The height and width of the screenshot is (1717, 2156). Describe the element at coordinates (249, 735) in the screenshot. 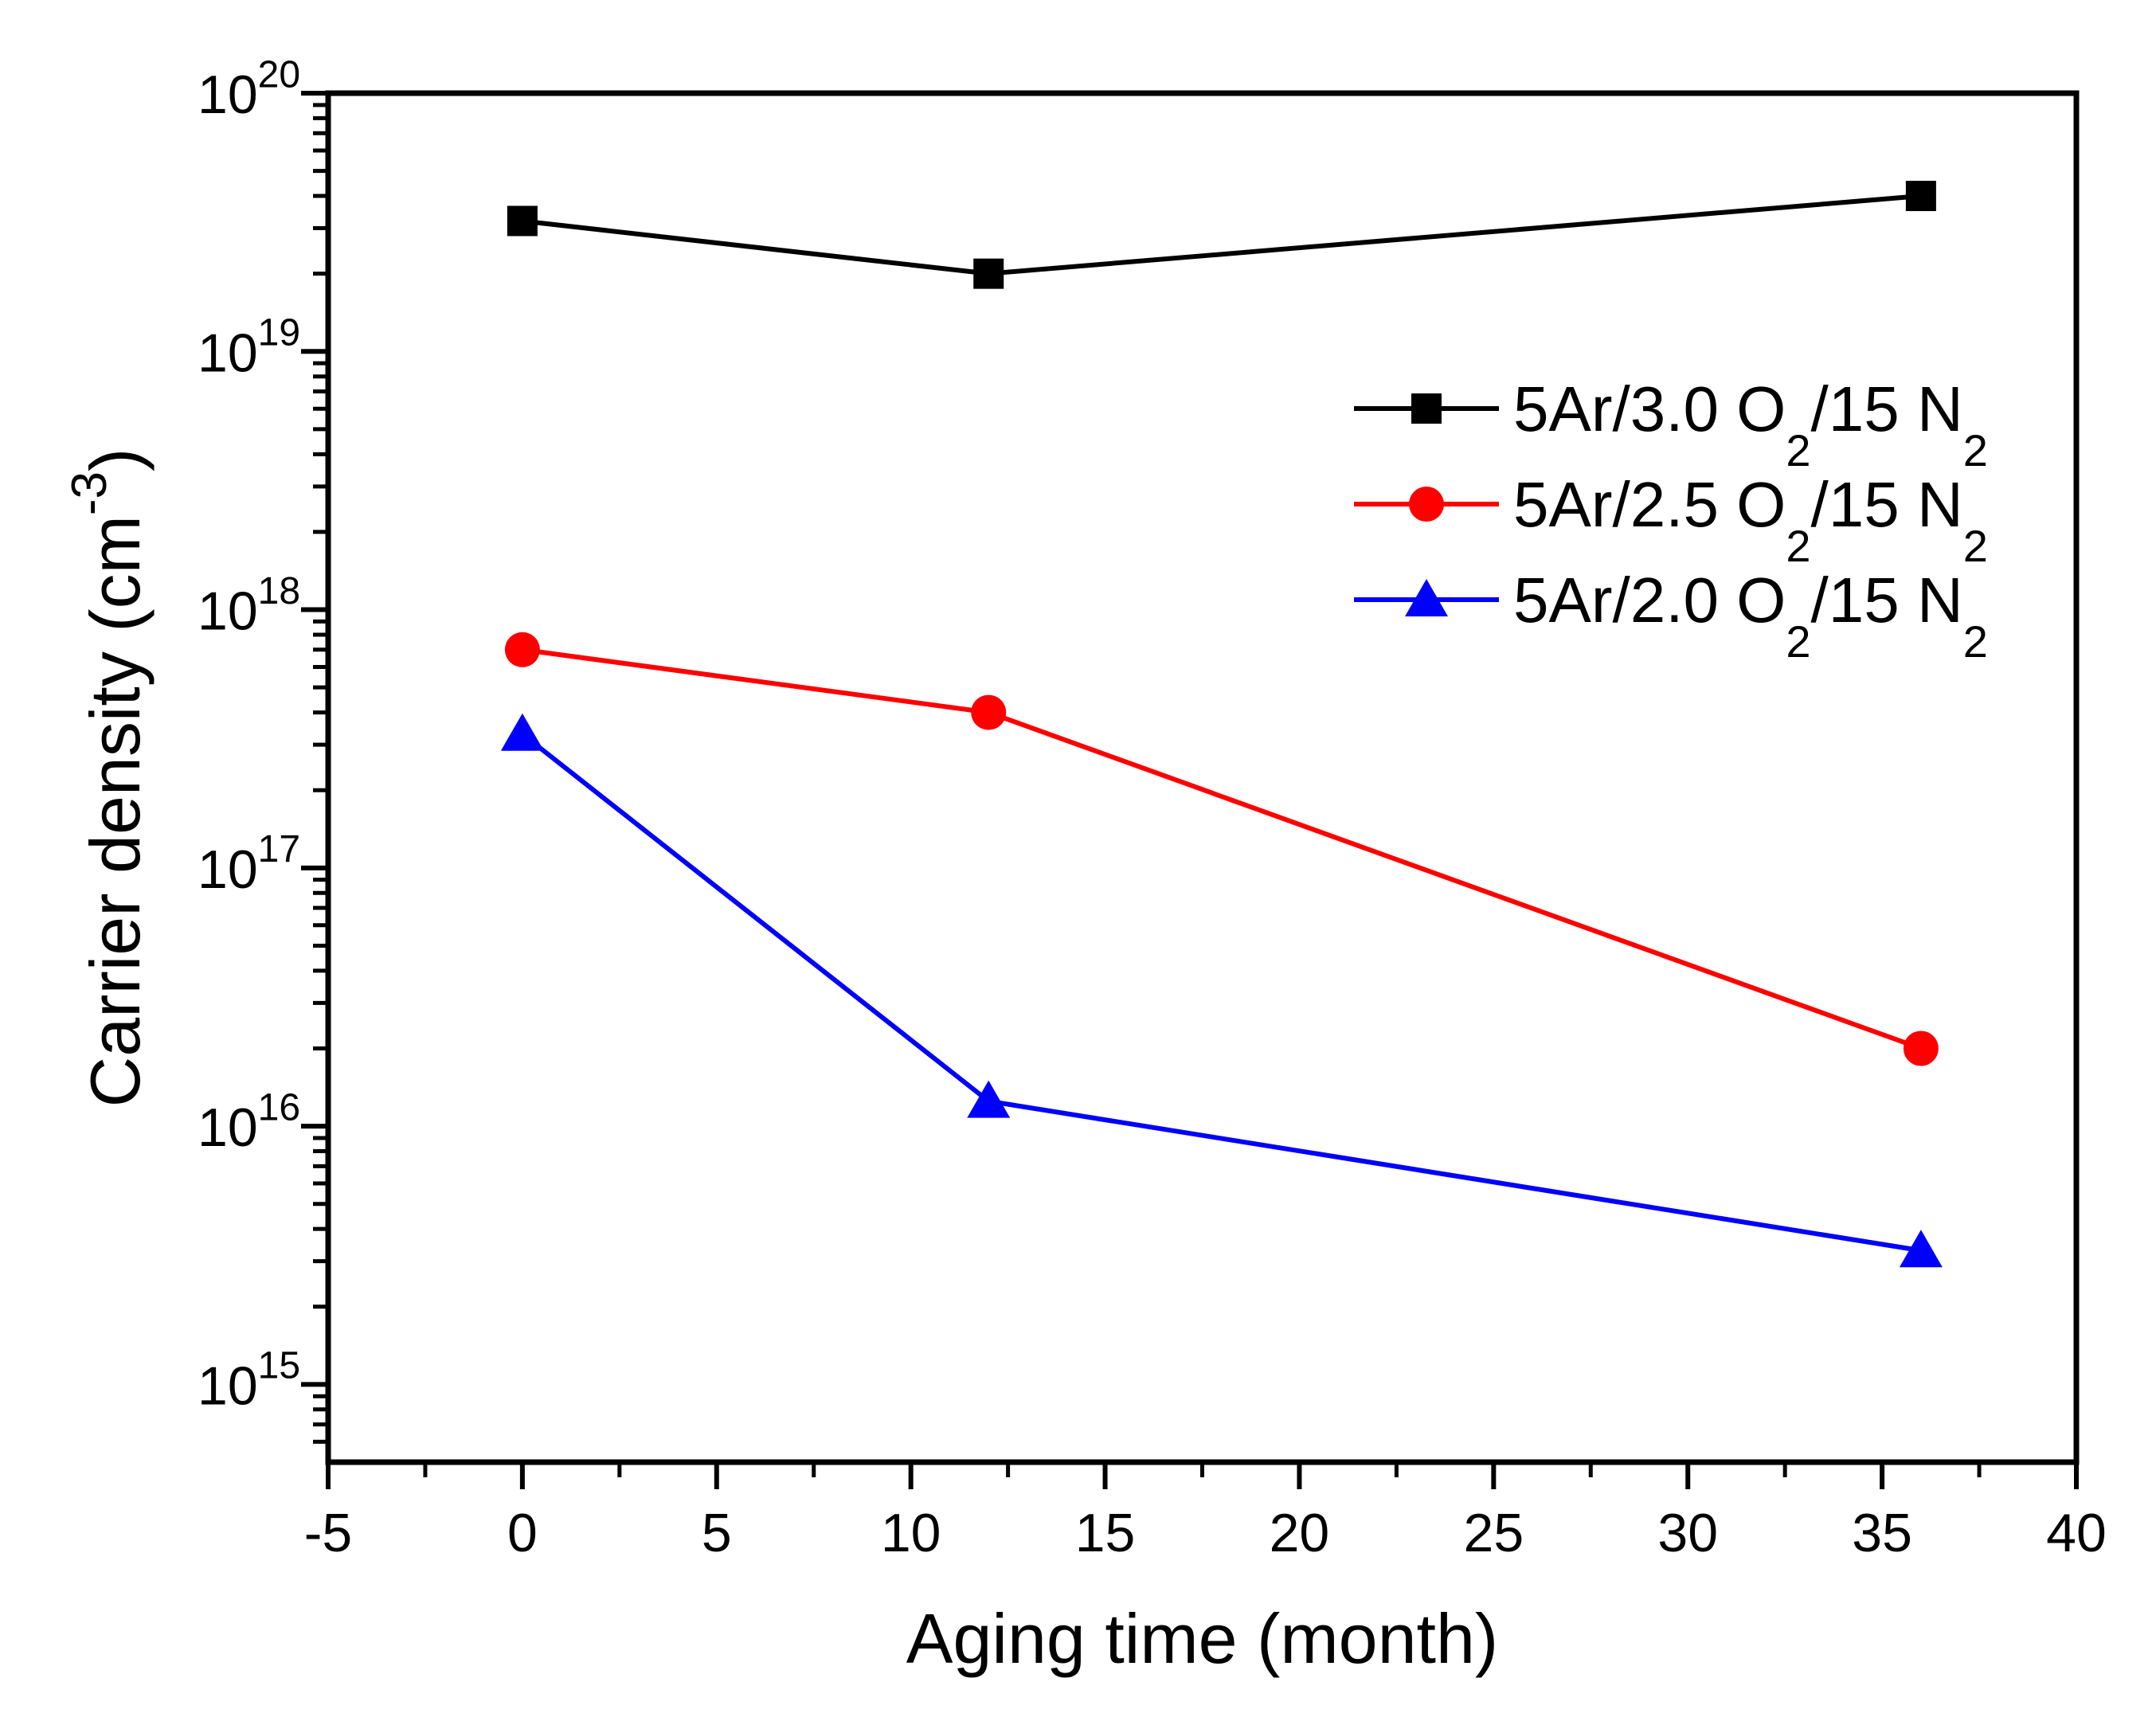

I see `y-axis-tick-labels: 1015 1016 1017 1018 1019 1020` at that location.